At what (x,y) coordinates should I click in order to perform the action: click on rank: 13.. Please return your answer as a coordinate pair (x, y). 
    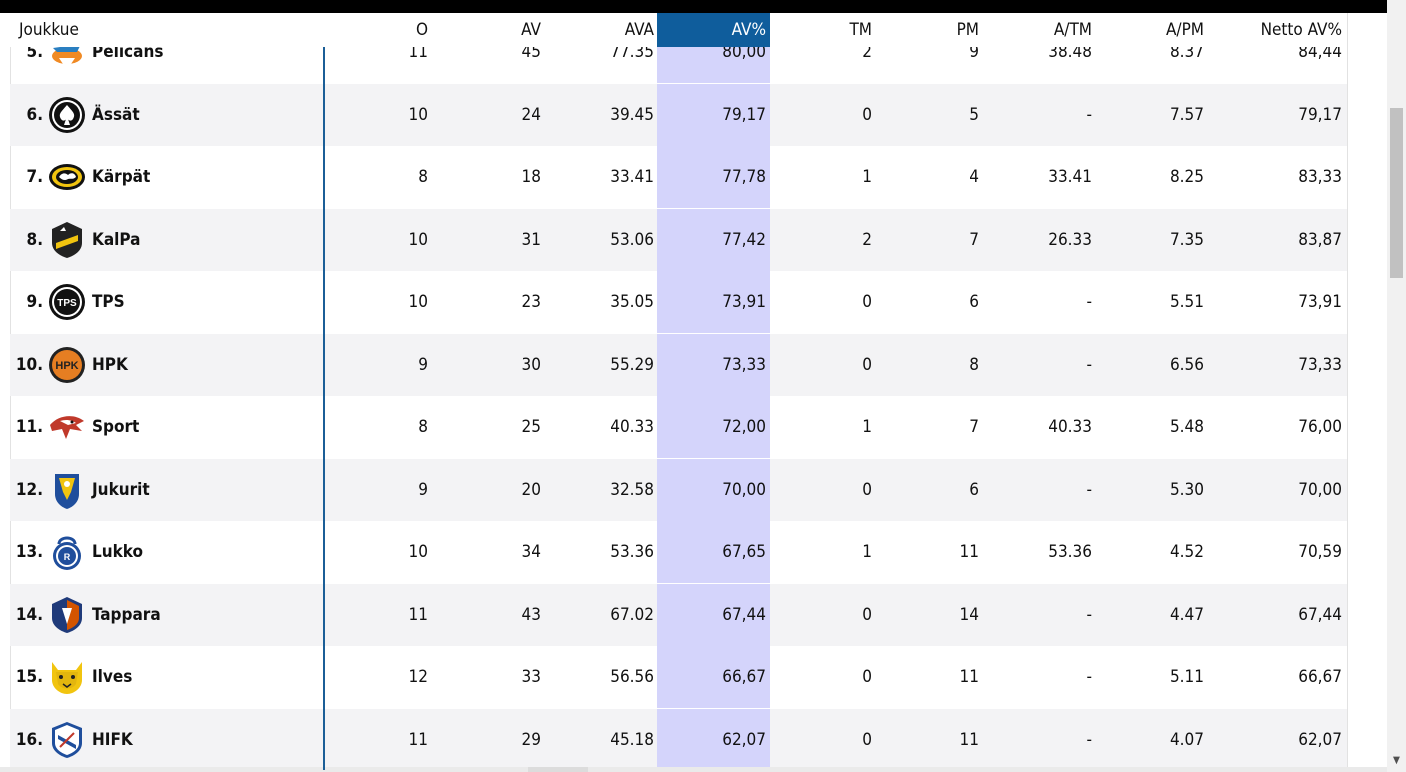
    Looking at the image, I should click on (29, 552).